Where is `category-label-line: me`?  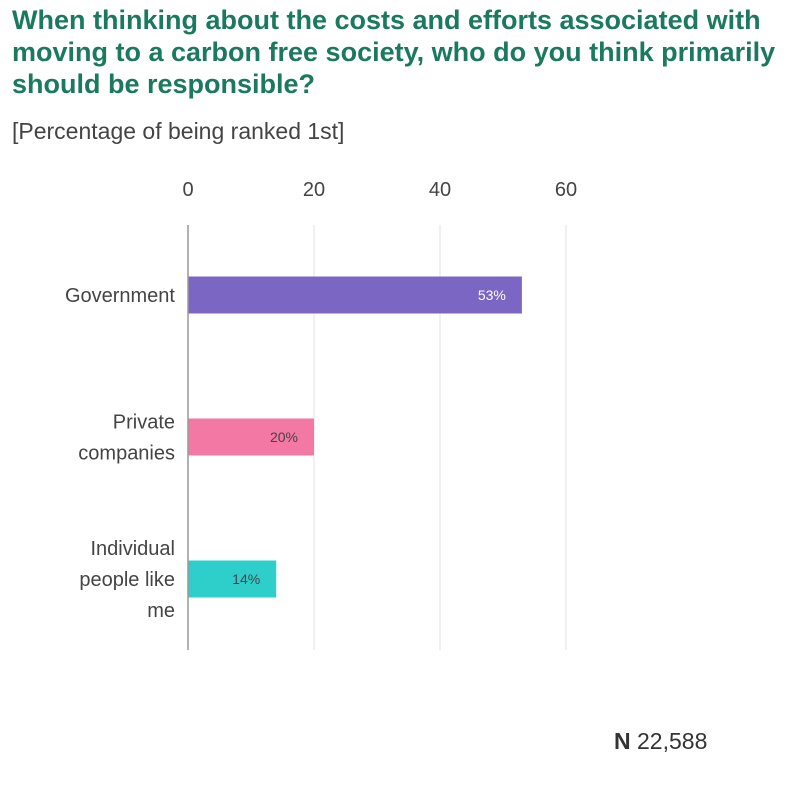
category-label-line: me is located at coordinates (161, 611).